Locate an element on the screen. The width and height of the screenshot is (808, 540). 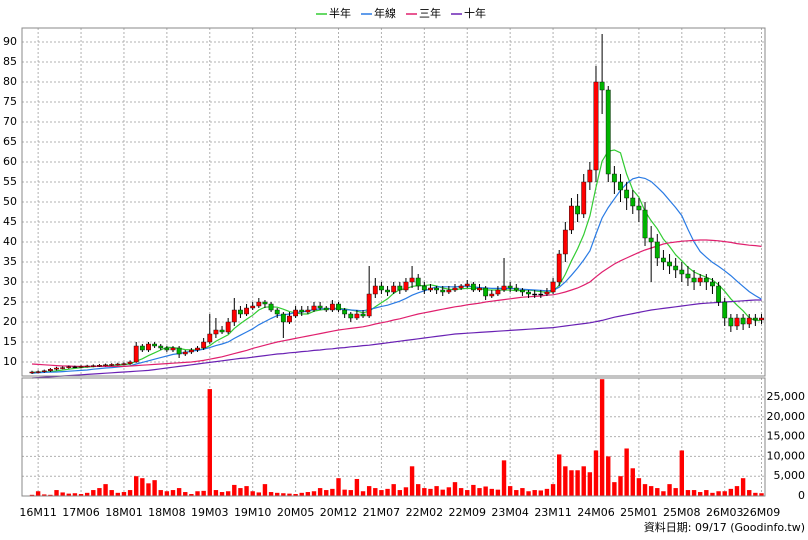
y2-tick-label: 25,000 is located at coordinates (786, 396).